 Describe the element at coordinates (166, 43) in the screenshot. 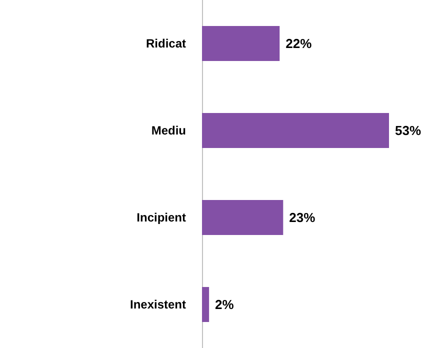

I see `y-tick-label: Ridicat` at that location.